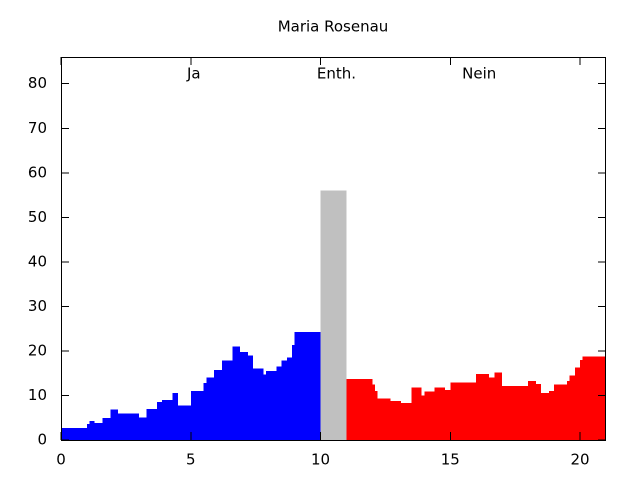 The height and width of the screenshot is (480, 640). What do you see at coordinates (37, 128) in the screenshot?
I see `y-tick-label: 70` at bounding box center [37, 128].